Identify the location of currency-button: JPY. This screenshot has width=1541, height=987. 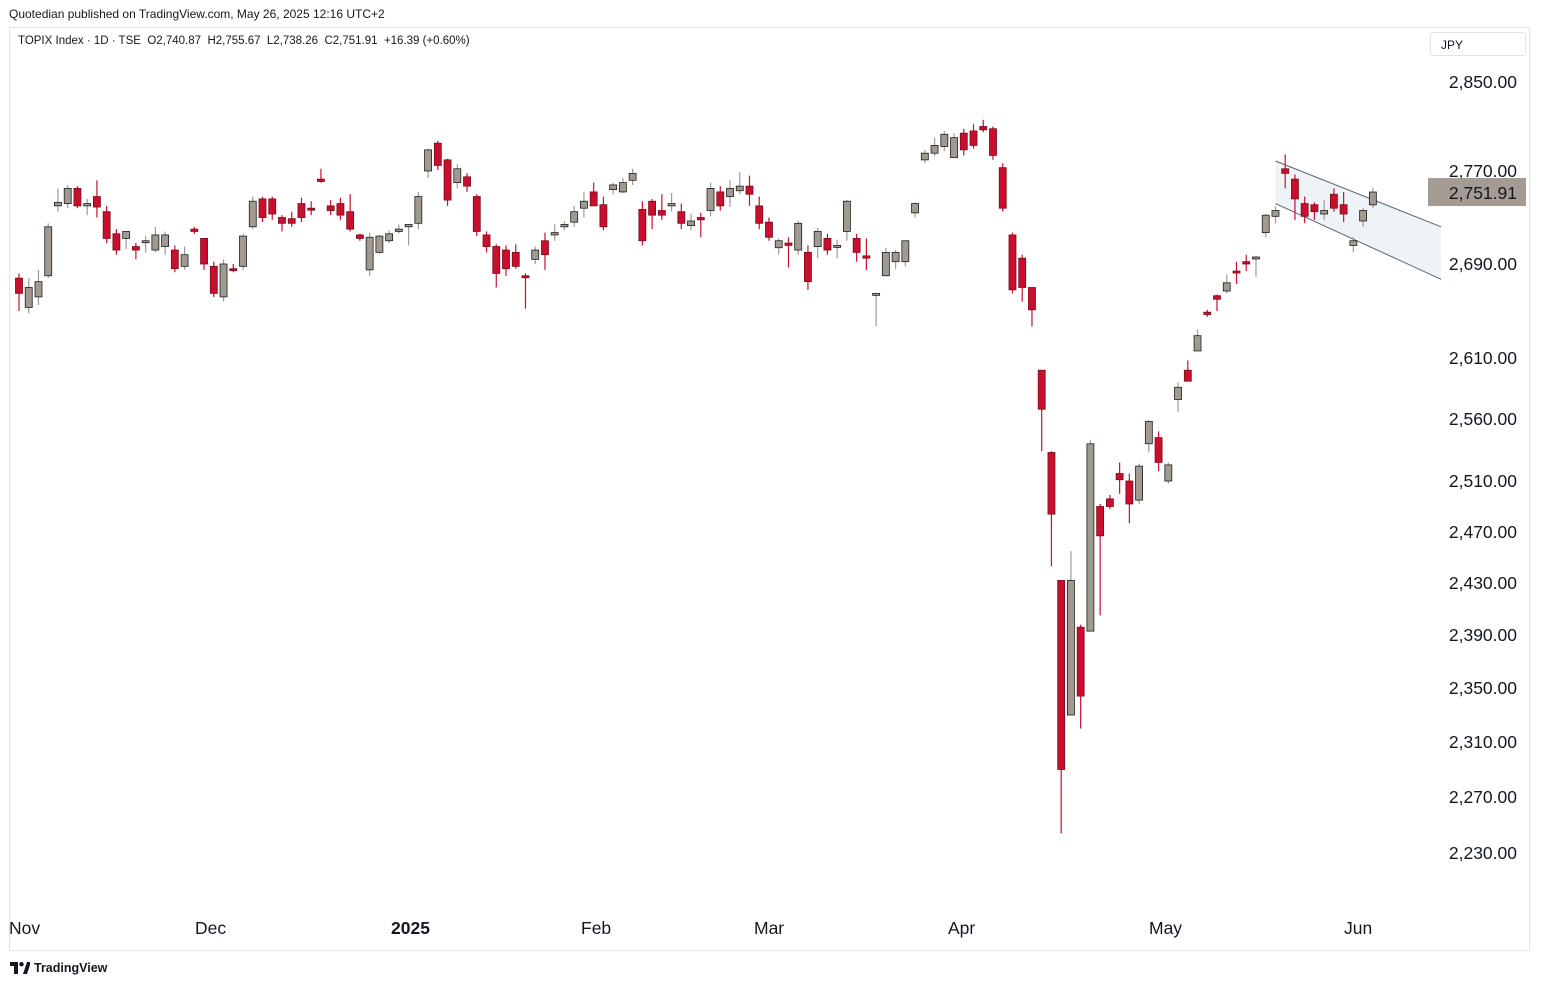
(1478, 44).